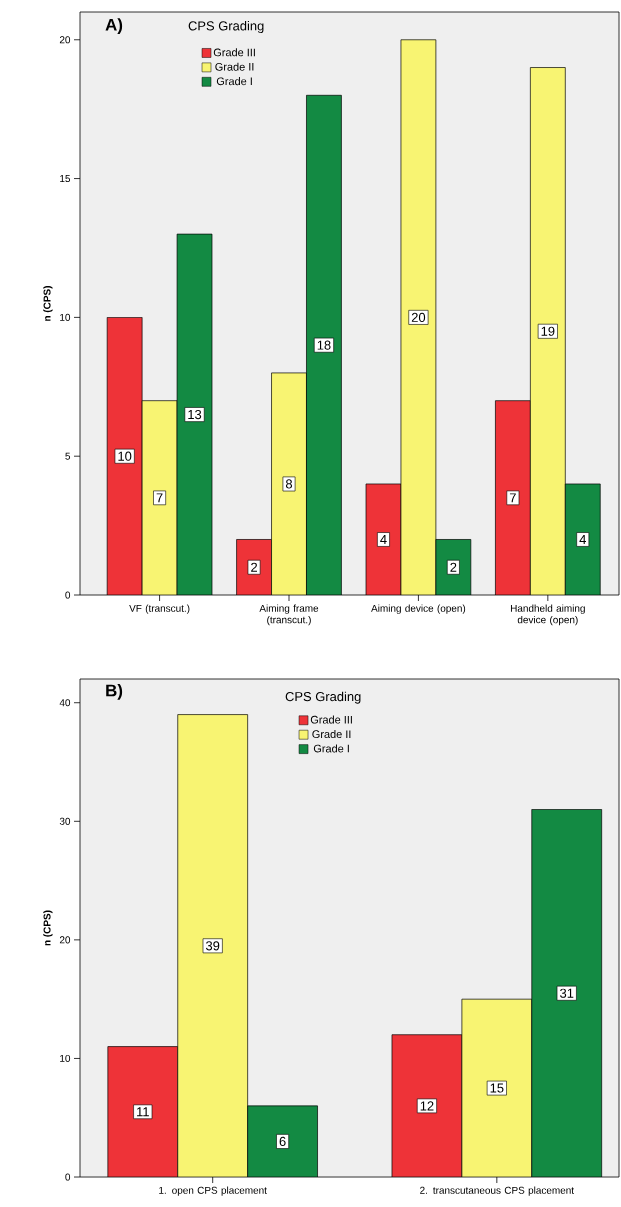 The image size is (621, 1207). What do you see at coordinates (65, 821) in the screenshot?
I see `y-tick-label: 30` at bounding box center [65, 821].